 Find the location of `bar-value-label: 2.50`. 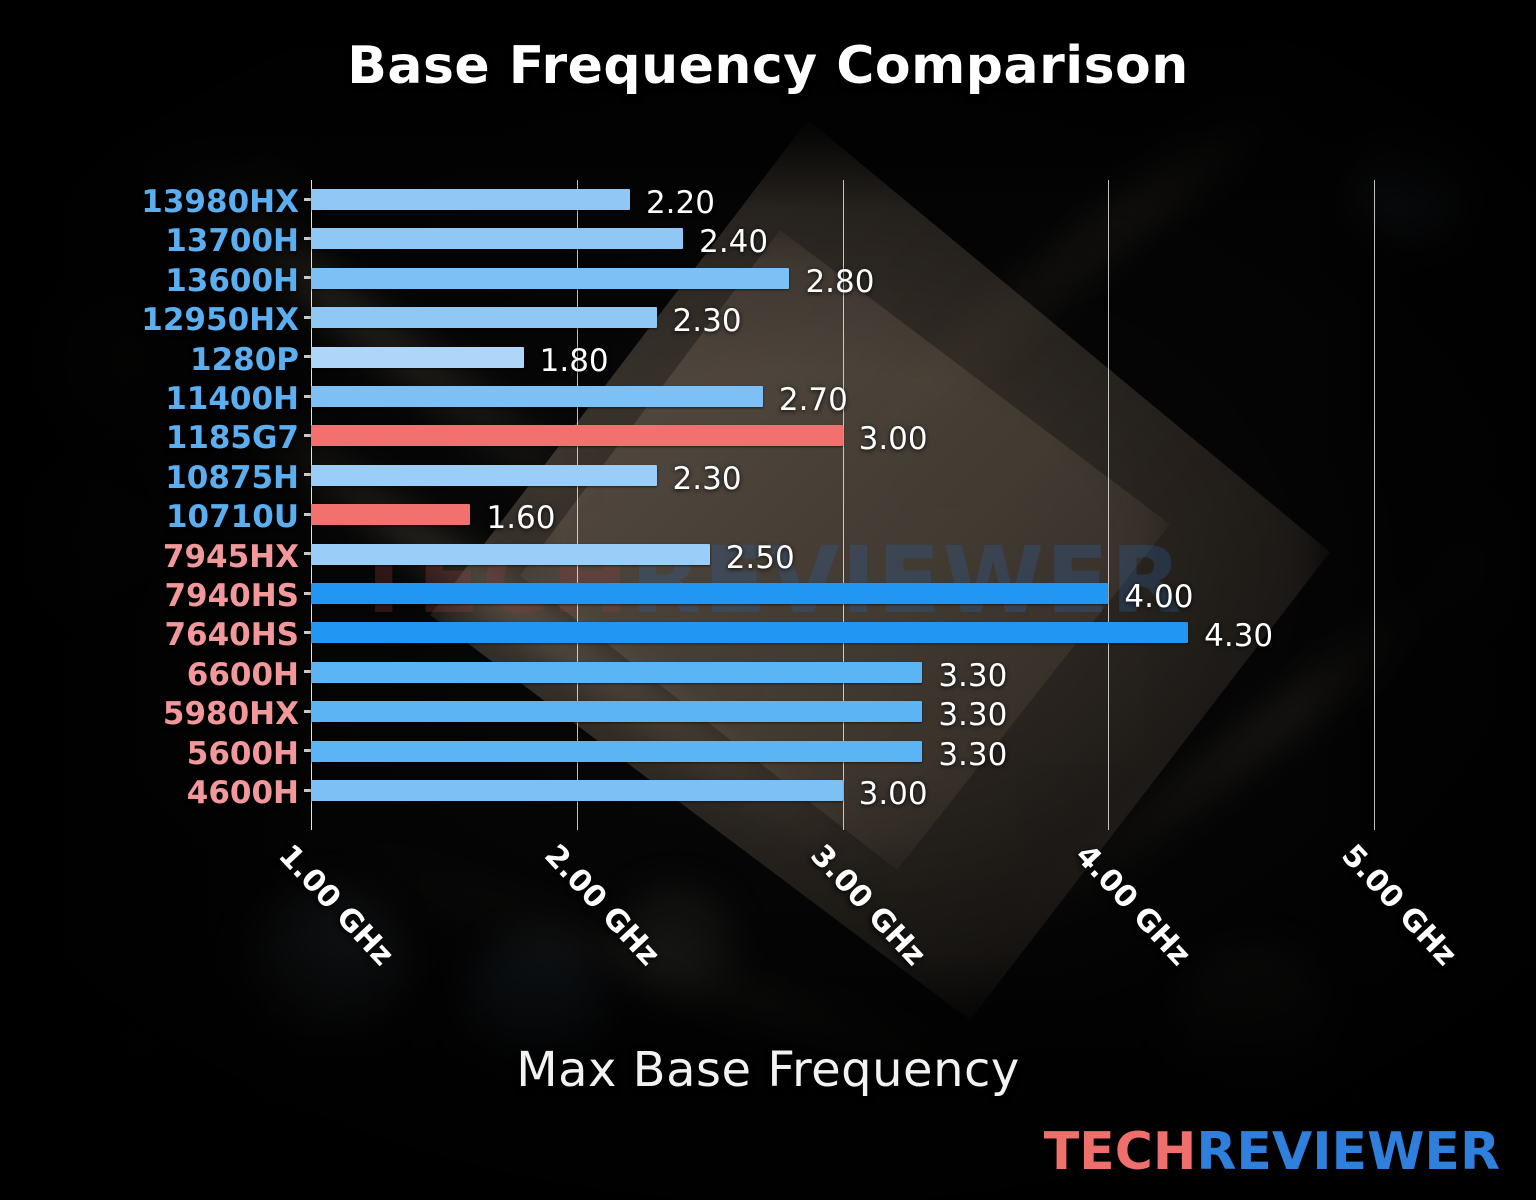

bar-value-label: 2.50 is located at coordinates (760, 557).